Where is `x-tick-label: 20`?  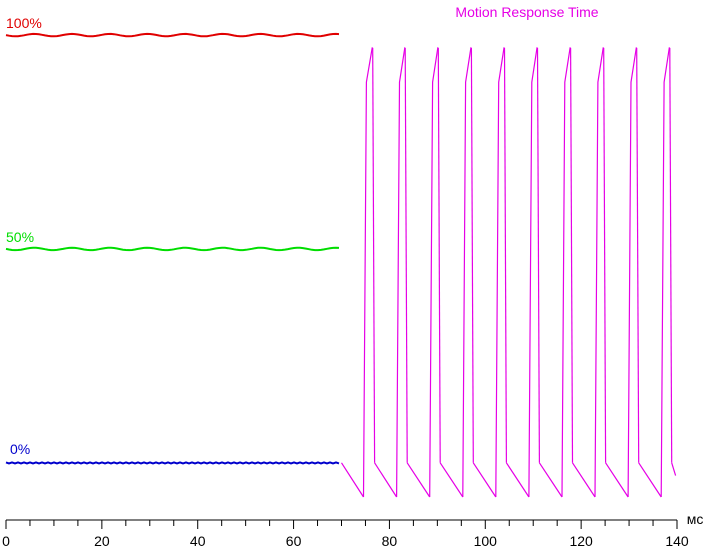
x-tick-label: 20 is located at coordinates (102, 540).